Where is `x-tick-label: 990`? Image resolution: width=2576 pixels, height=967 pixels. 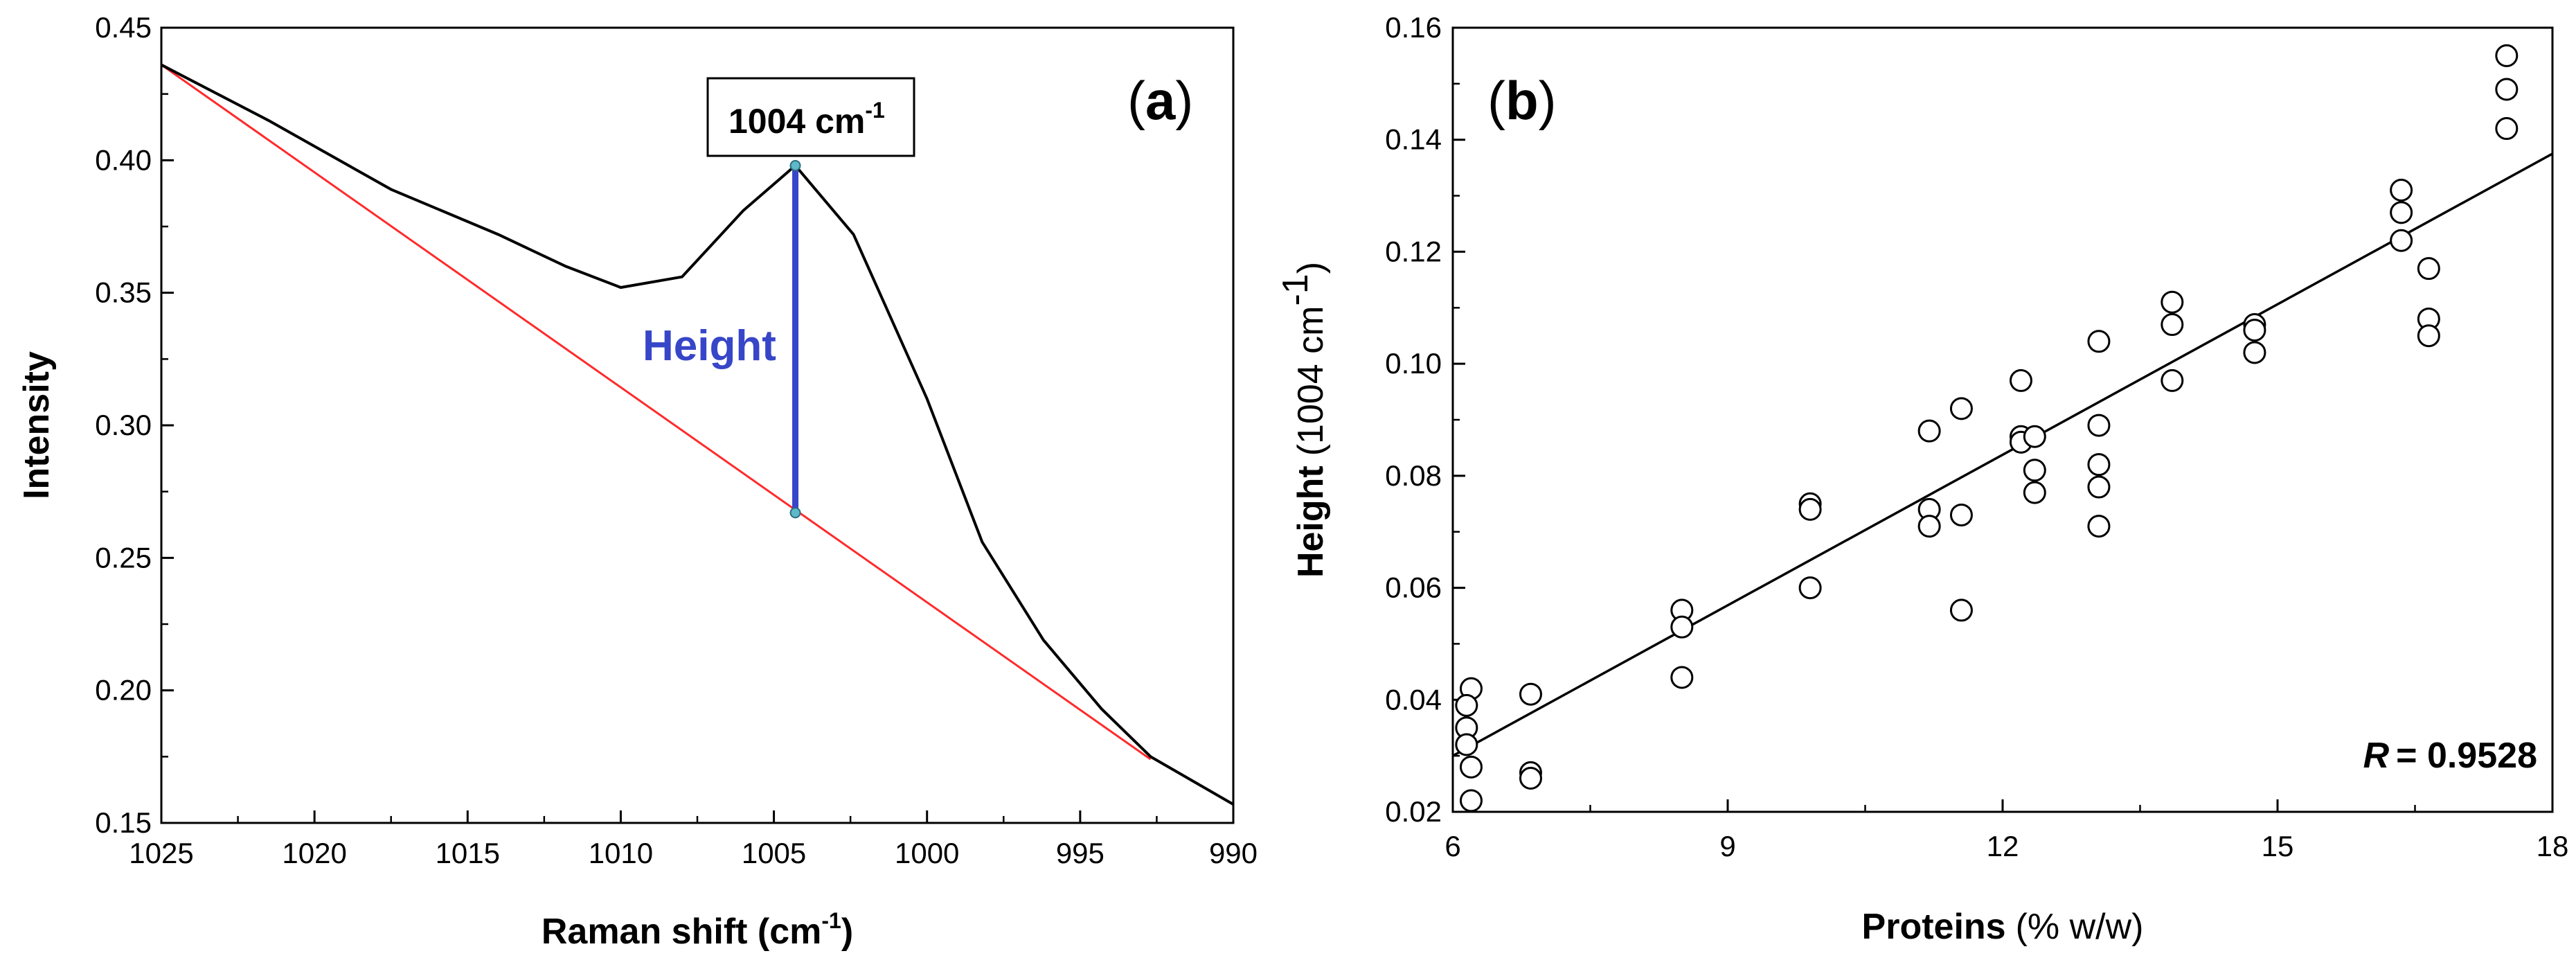 x-tick-label: 990 is located at coordinates (1233, 853).